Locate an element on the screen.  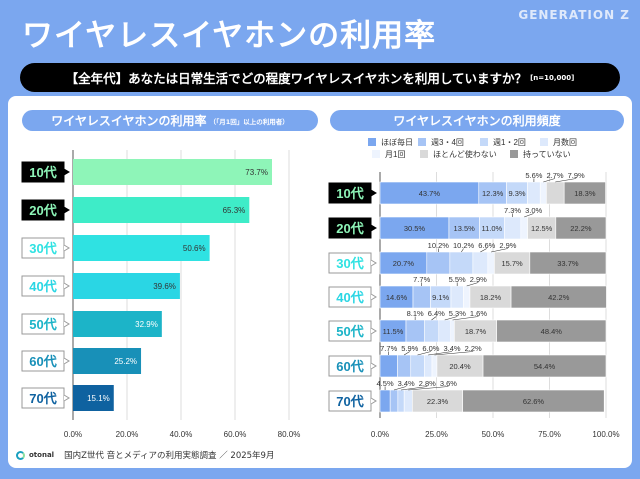
data-label: 50.6% is located at coordinates (194, 248).